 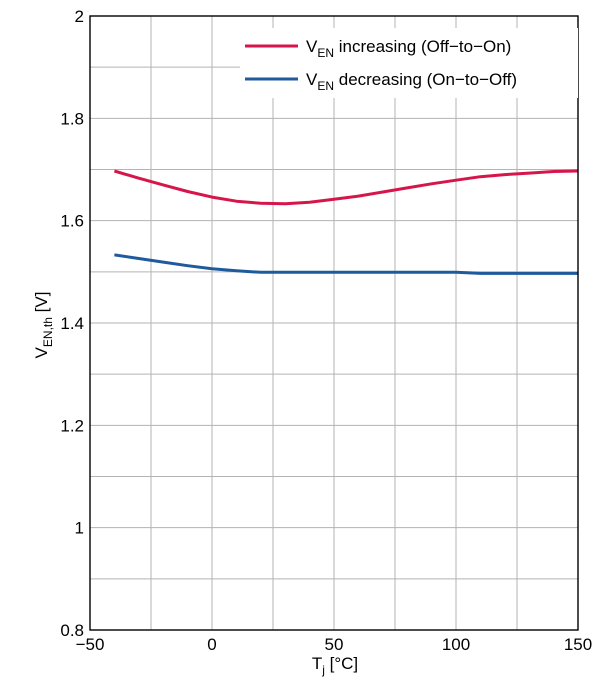 I want to click on x-tick-label: 0, so click(x=211, y=644).